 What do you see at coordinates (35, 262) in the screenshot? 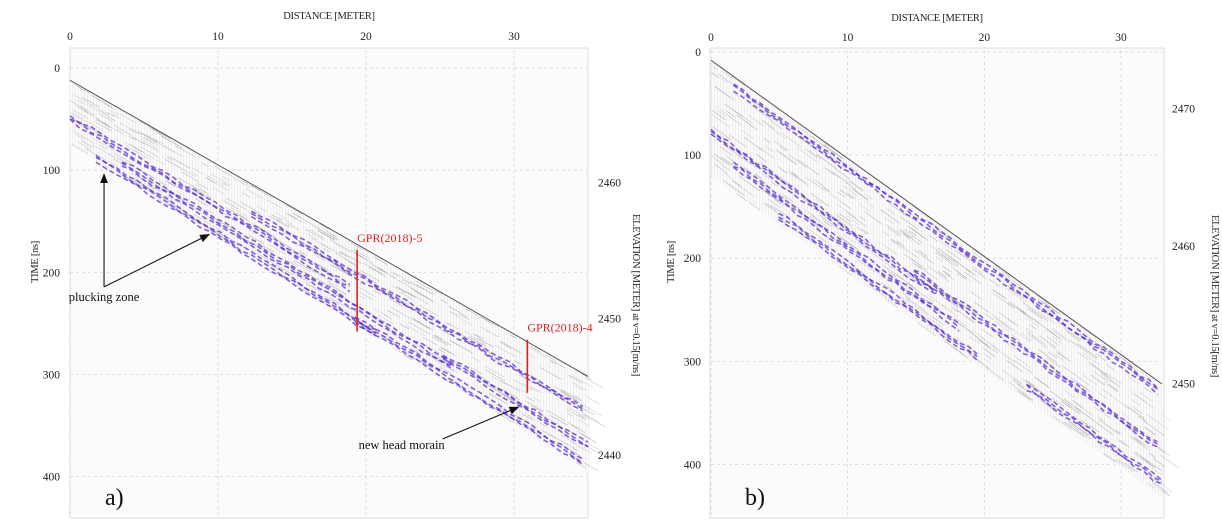
I see `y-axis-label-a: TIME [ns]` at bounding box center [35, 262].